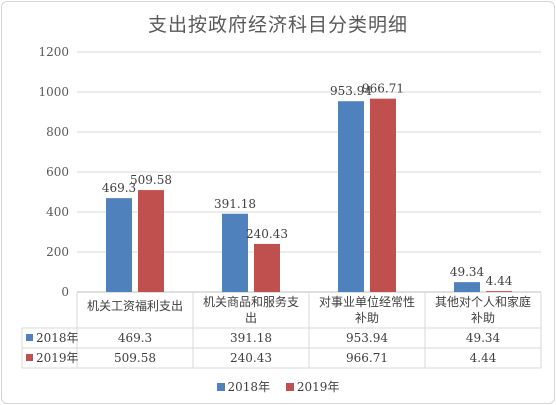 The width and height of the screenshot is (556, 405). What do you see at coordinates (251, 301) in the screenshot?
I see `category-label-1-0: 机关商品和服务支` at bounding box center [251, 301].